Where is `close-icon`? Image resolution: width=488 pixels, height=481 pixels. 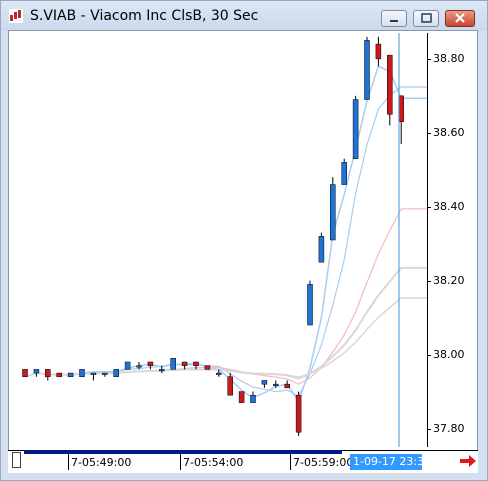 close-icon is located at coordinates (460, 18).